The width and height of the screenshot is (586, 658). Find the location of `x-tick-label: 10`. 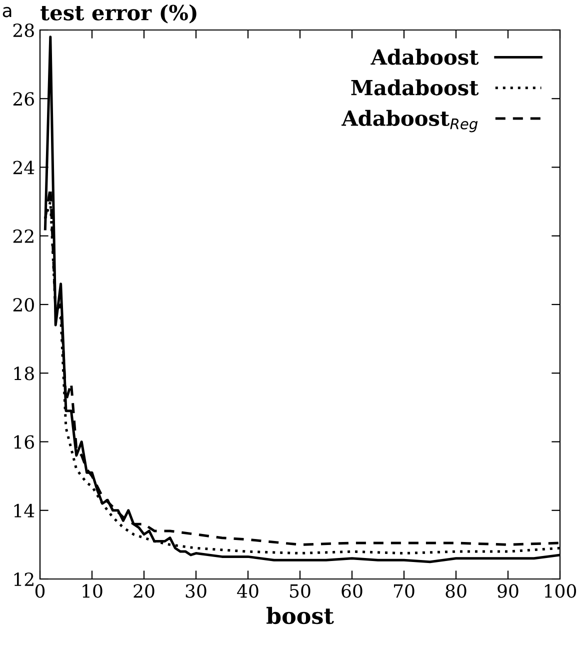

x-tick-label: 10 is located at coordinates (92, 591).